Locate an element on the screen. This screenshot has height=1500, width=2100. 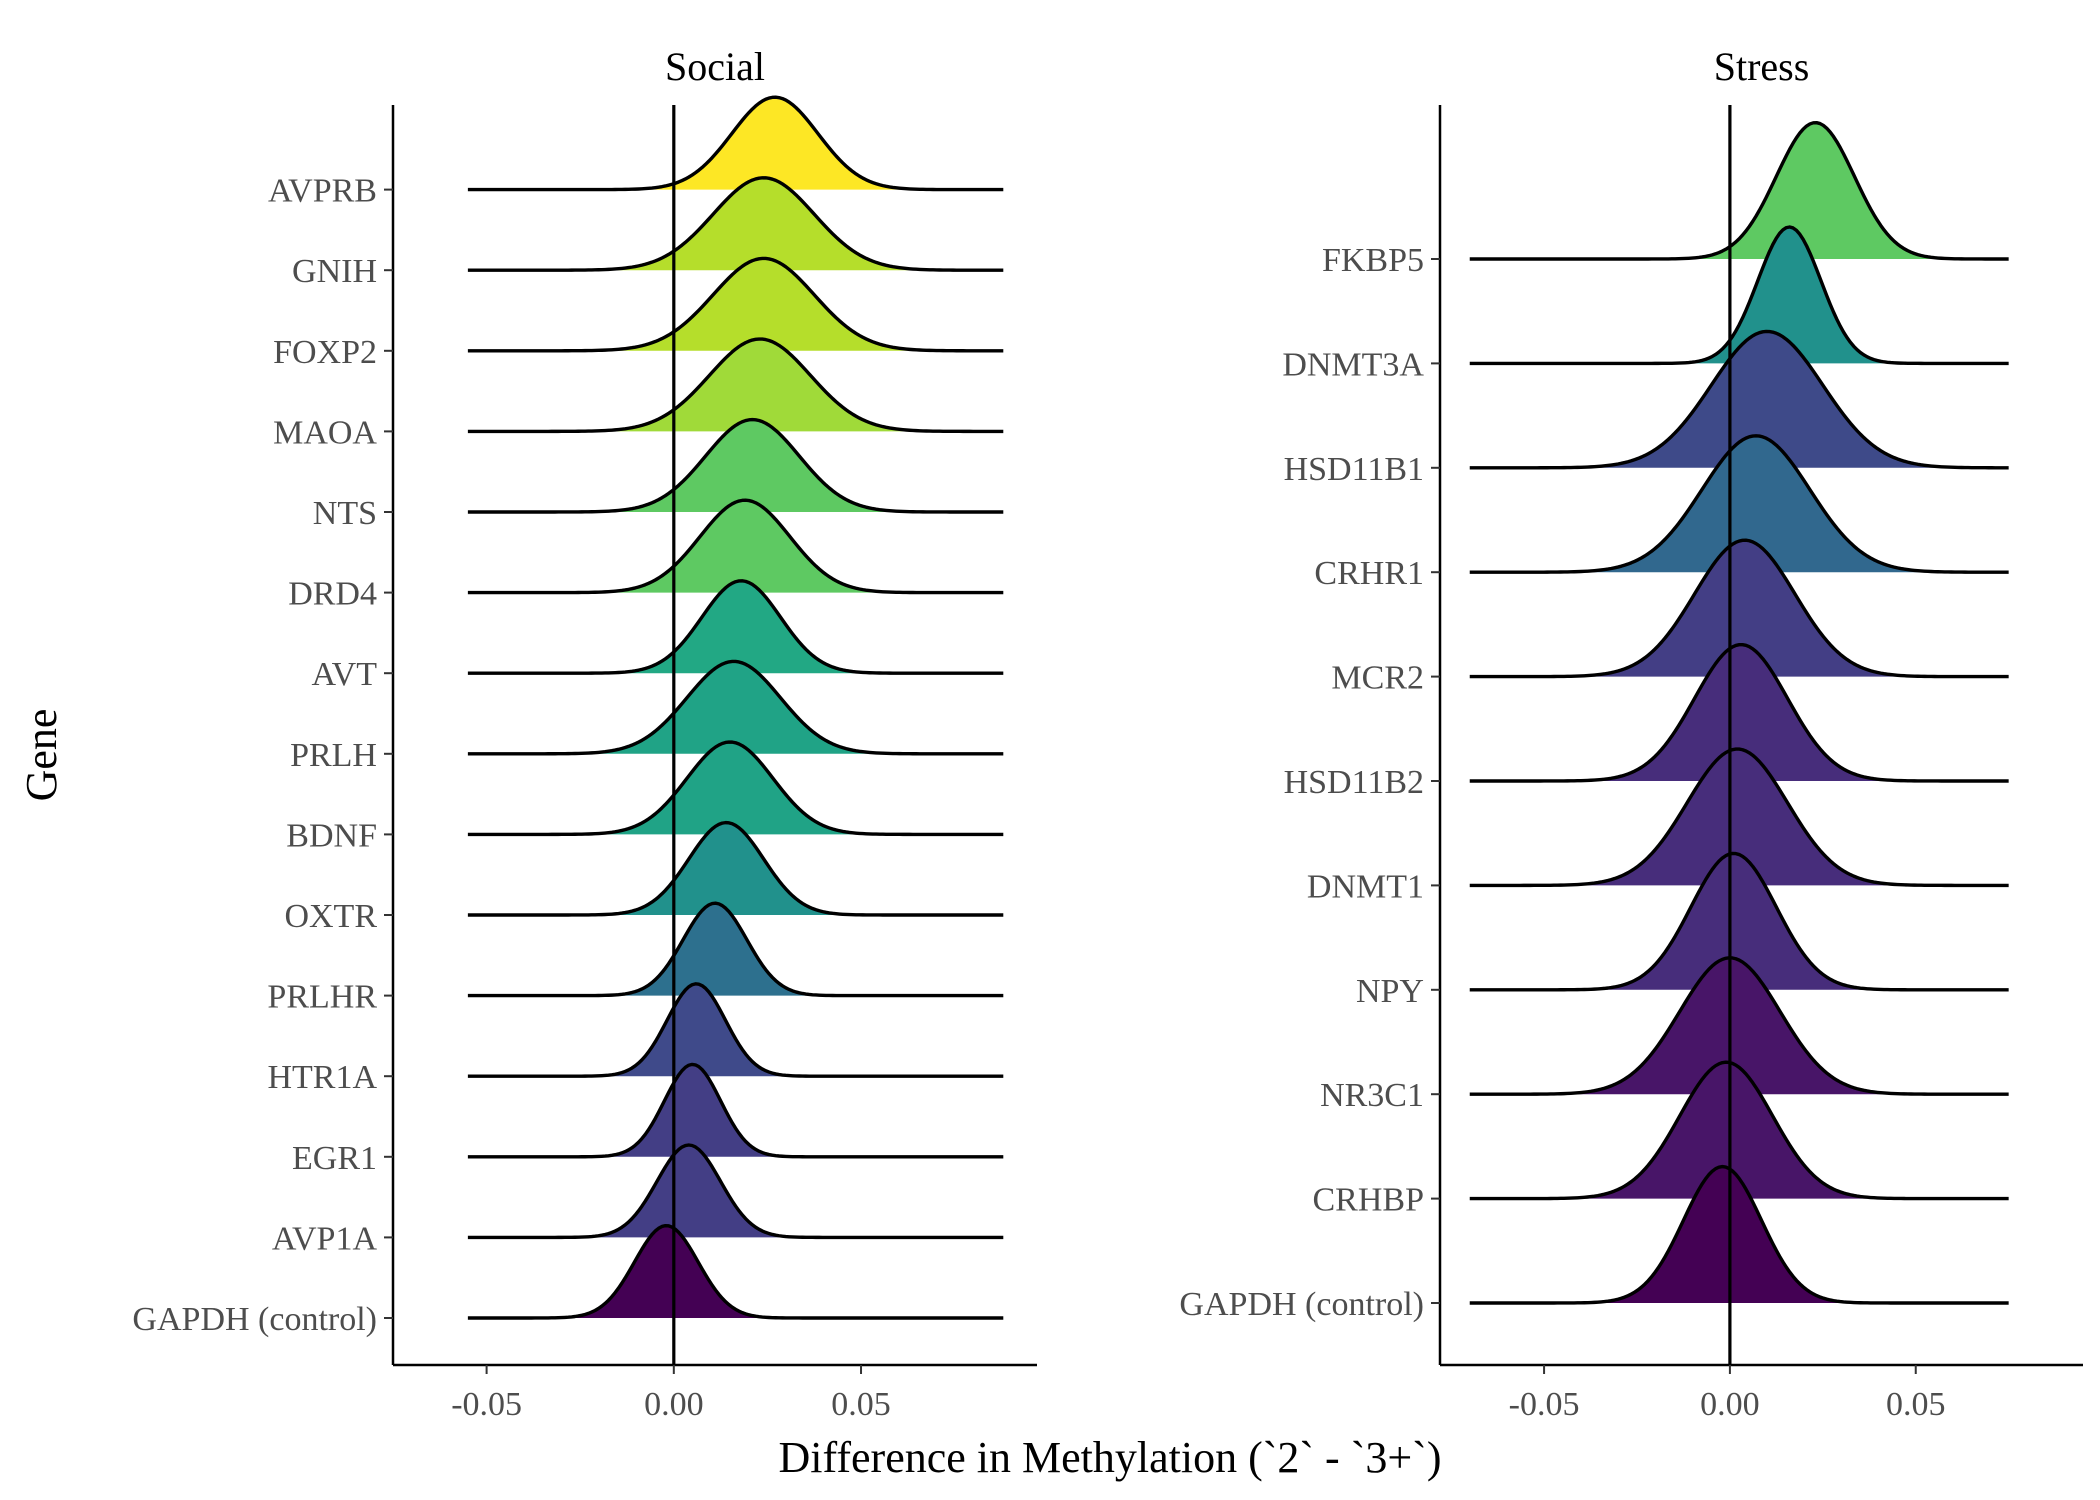
ridge-line-stress-dnmt1 is located at coordinates (1739, 817).